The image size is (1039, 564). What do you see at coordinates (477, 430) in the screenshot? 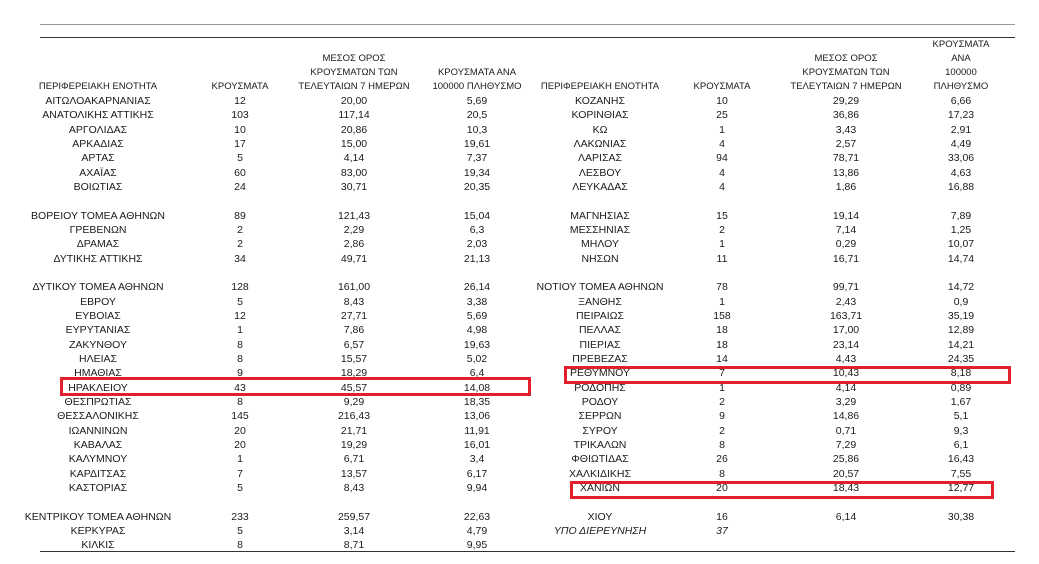
I see `cases-per-100k: 11,91` at bounding box center [477, 430].